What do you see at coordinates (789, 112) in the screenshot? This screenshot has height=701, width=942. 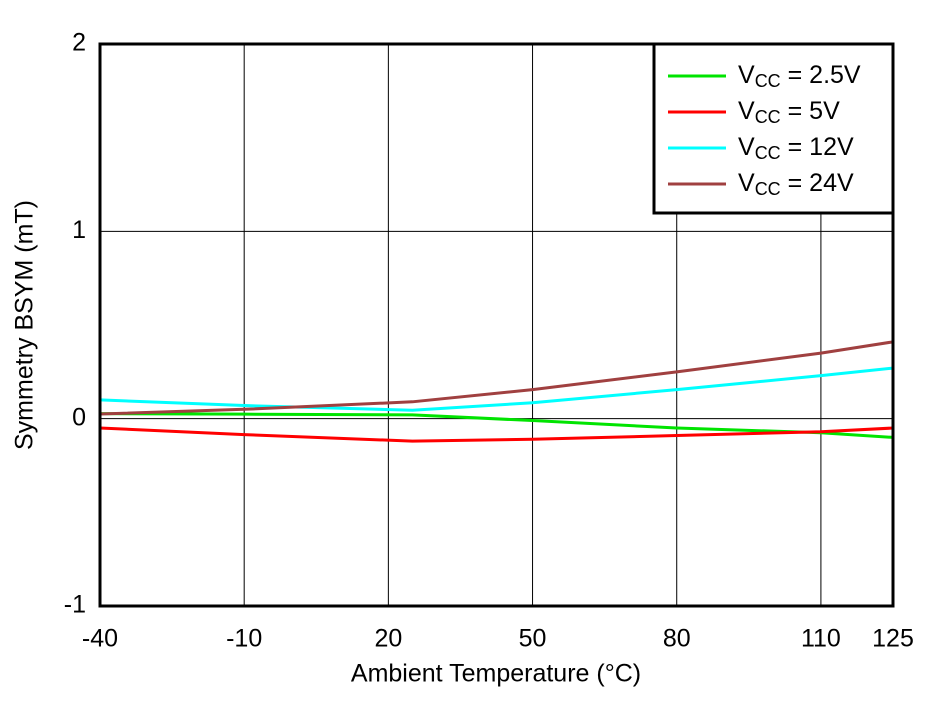 I see `legend-label: VCC = 5V` at bounding box center [789, 112].